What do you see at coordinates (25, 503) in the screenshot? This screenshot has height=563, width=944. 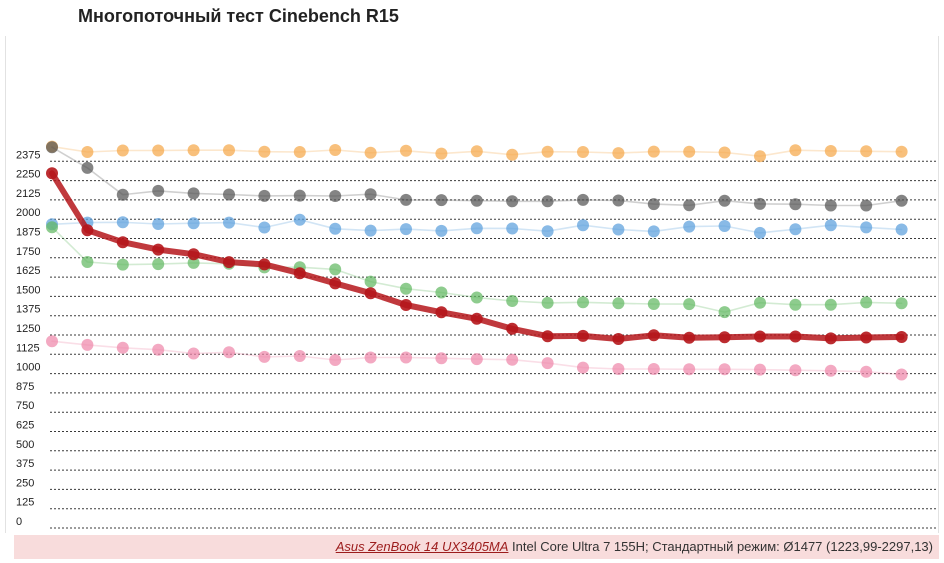 I see `y-tick-label: 125` at bounding box center [25, 503].